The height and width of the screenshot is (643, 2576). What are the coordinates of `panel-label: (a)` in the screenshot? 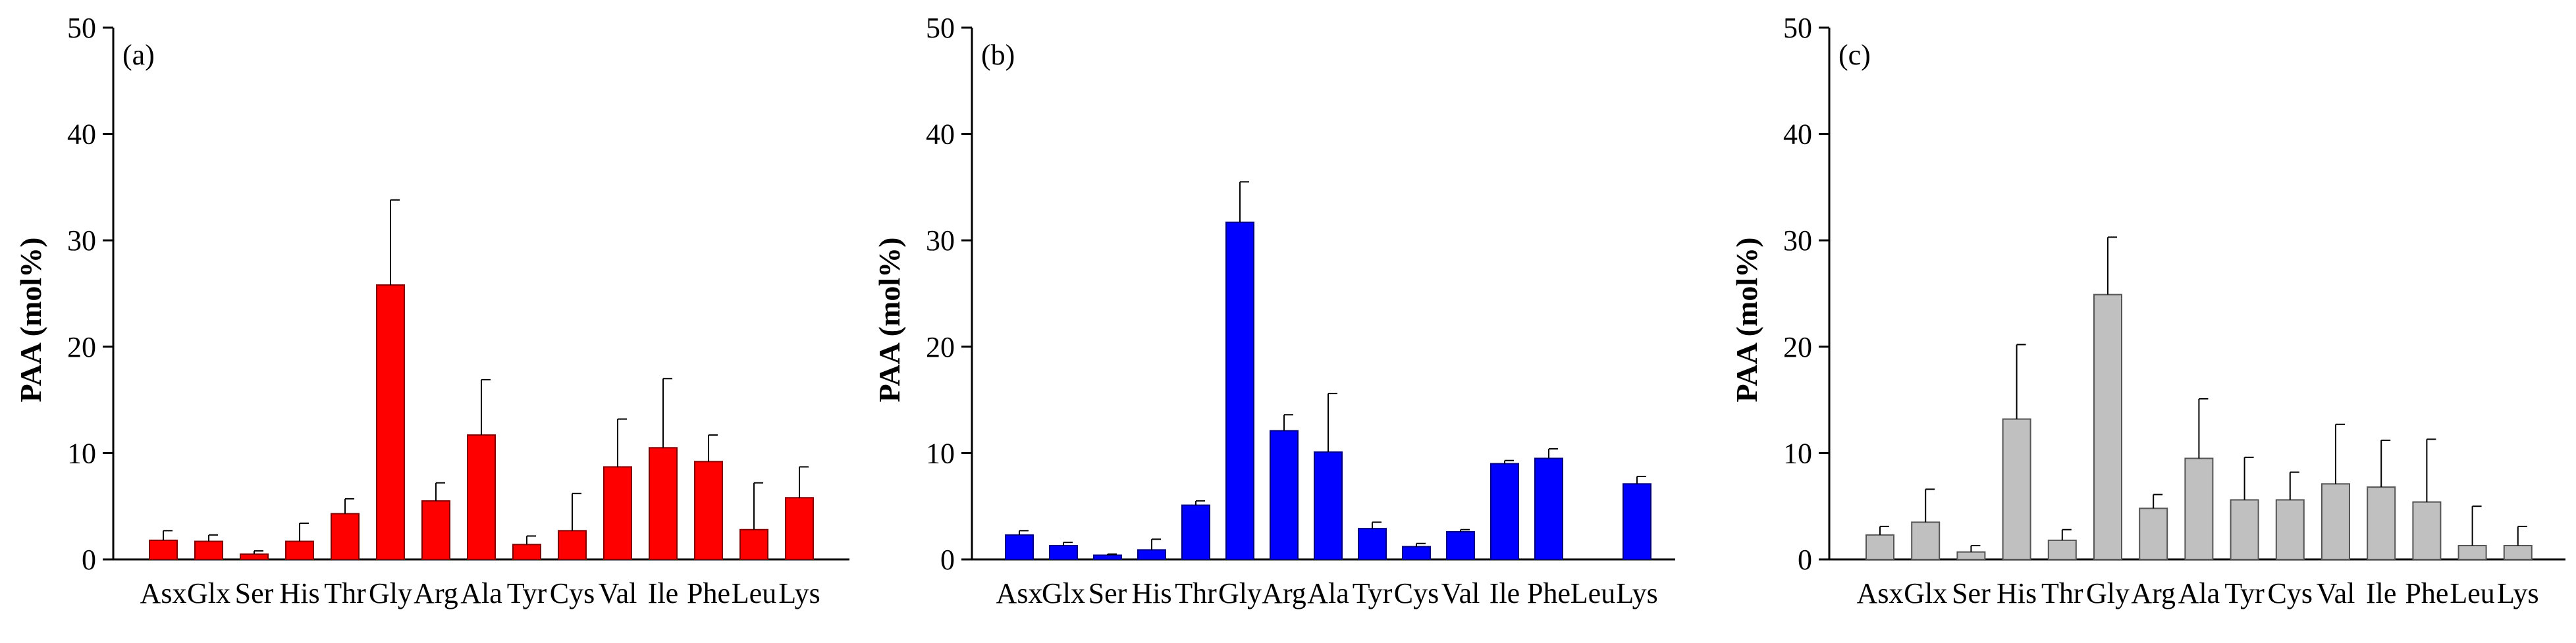 It's located at (138, 55).